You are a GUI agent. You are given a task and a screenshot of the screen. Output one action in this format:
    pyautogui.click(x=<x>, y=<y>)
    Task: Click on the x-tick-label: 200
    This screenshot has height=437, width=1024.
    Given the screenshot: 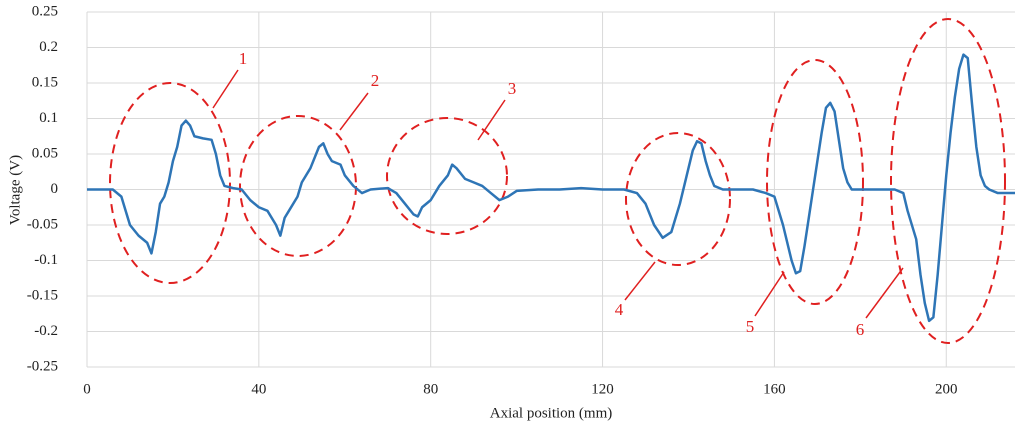 What is the action you would take?
    pyautogui.click(x=946, y=389)
    